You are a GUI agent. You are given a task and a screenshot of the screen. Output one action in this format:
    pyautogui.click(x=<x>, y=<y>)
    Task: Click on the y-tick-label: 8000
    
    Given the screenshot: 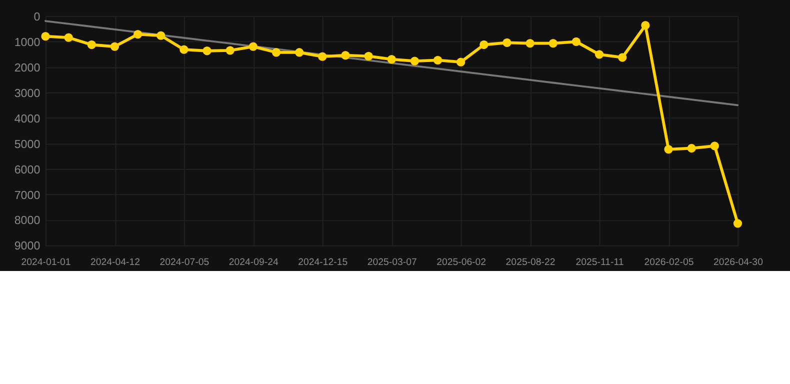 What is the action you would take?
    pyautogui.click(x=27, y=221)
    